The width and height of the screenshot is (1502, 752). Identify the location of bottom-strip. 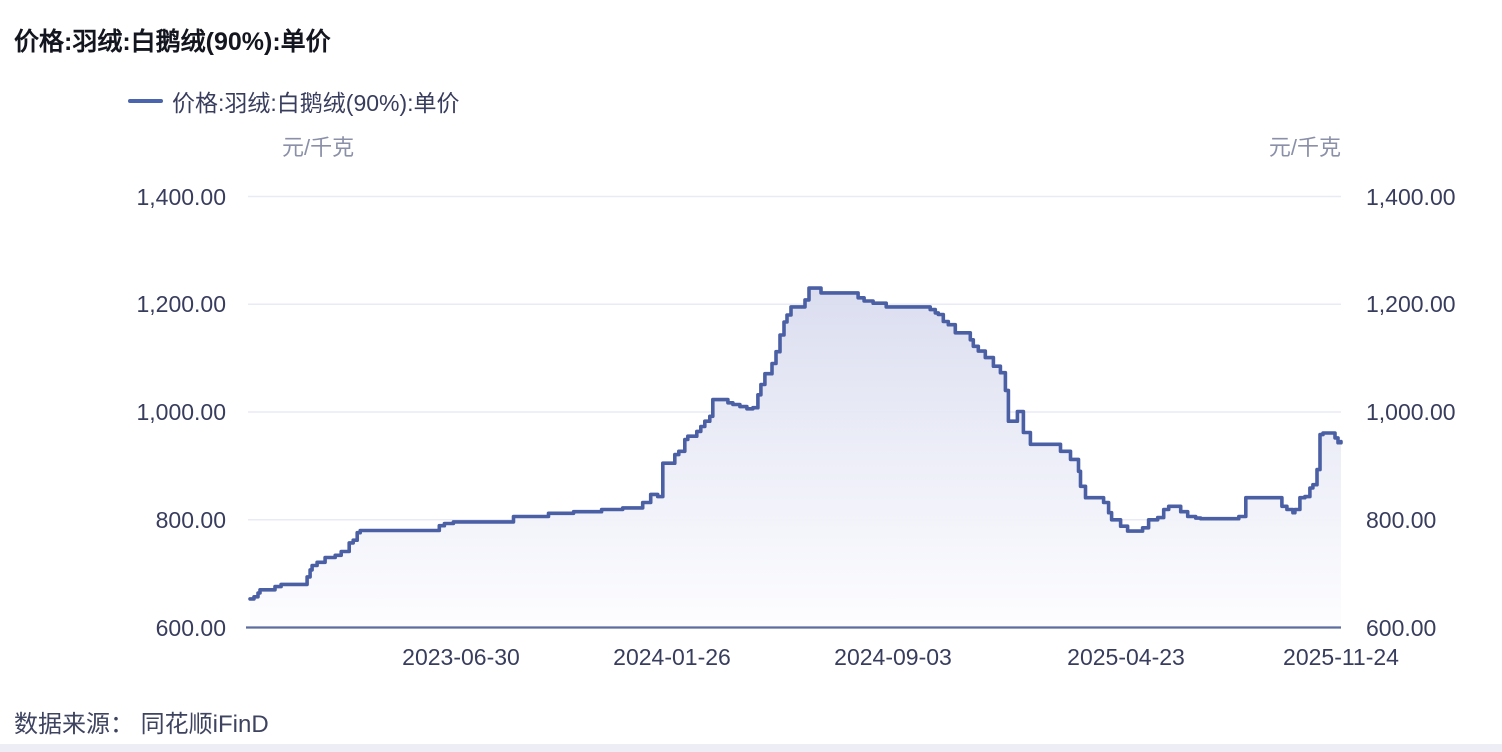
(751, 748).